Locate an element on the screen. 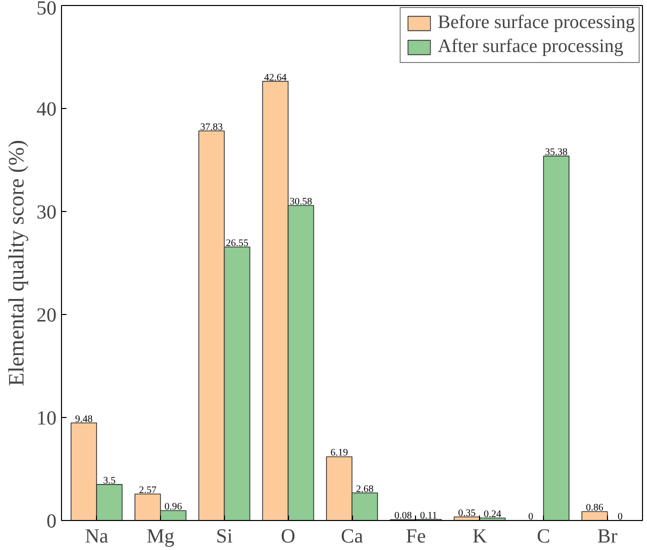 The image size is (647, 550). data-label: 3.5 is located at coordinates (109, 480).